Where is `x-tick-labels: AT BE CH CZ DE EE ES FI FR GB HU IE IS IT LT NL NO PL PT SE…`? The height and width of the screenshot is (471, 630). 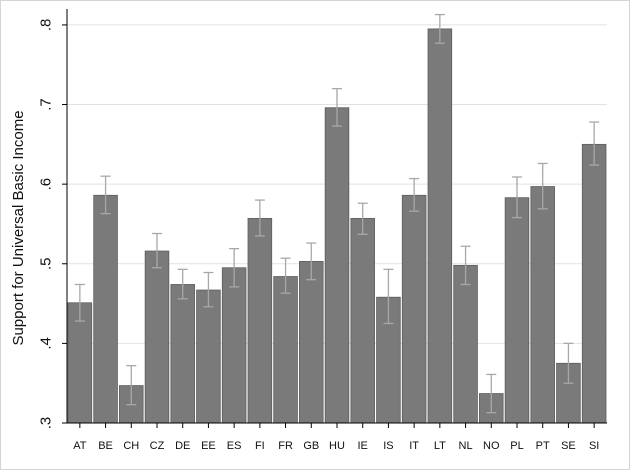 x-tick-labels: AT BE CH CZ DE EE ES FI FR GB HU IE IS IT LT NL NO PL PT SE… is located at coordinates (336, 446).